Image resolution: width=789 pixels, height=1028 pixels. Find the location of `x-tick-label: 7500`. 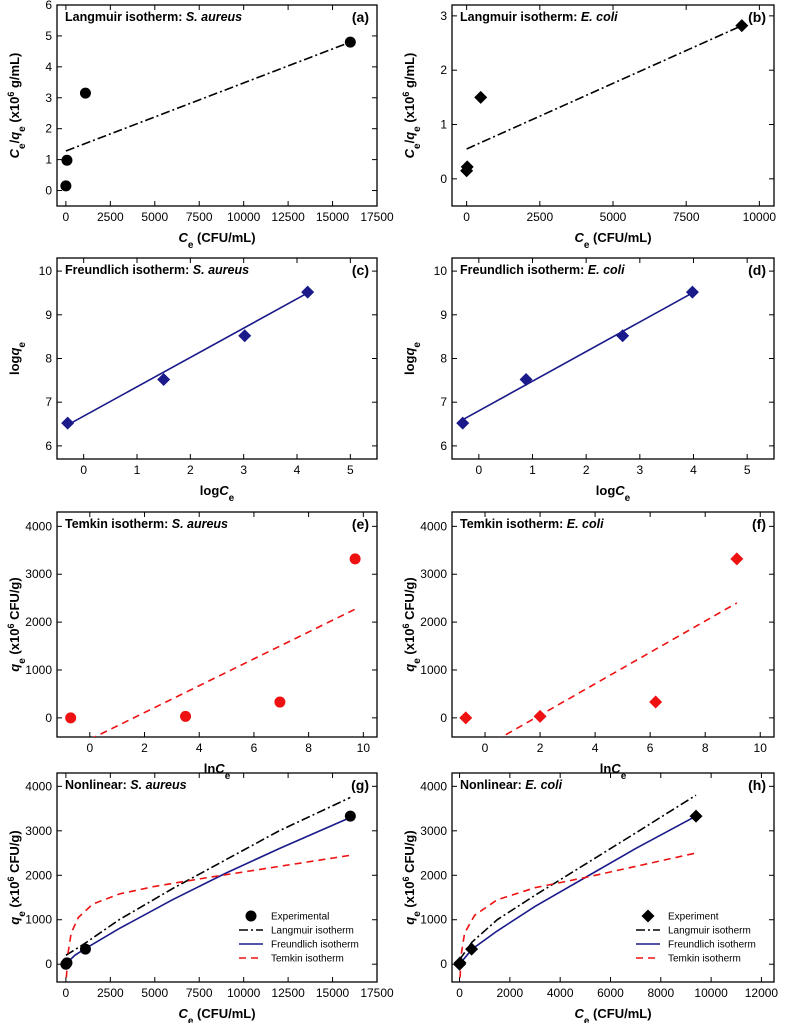

x-tick-label: 7500 is located at coordinates (686, 217).